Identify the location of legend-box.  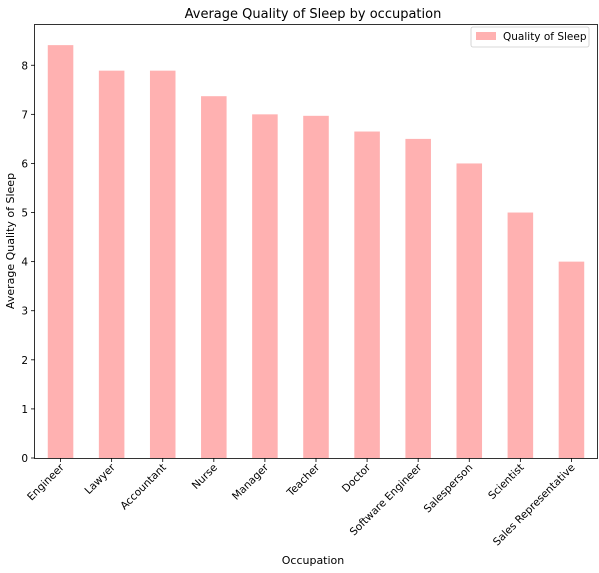
(530, 37).